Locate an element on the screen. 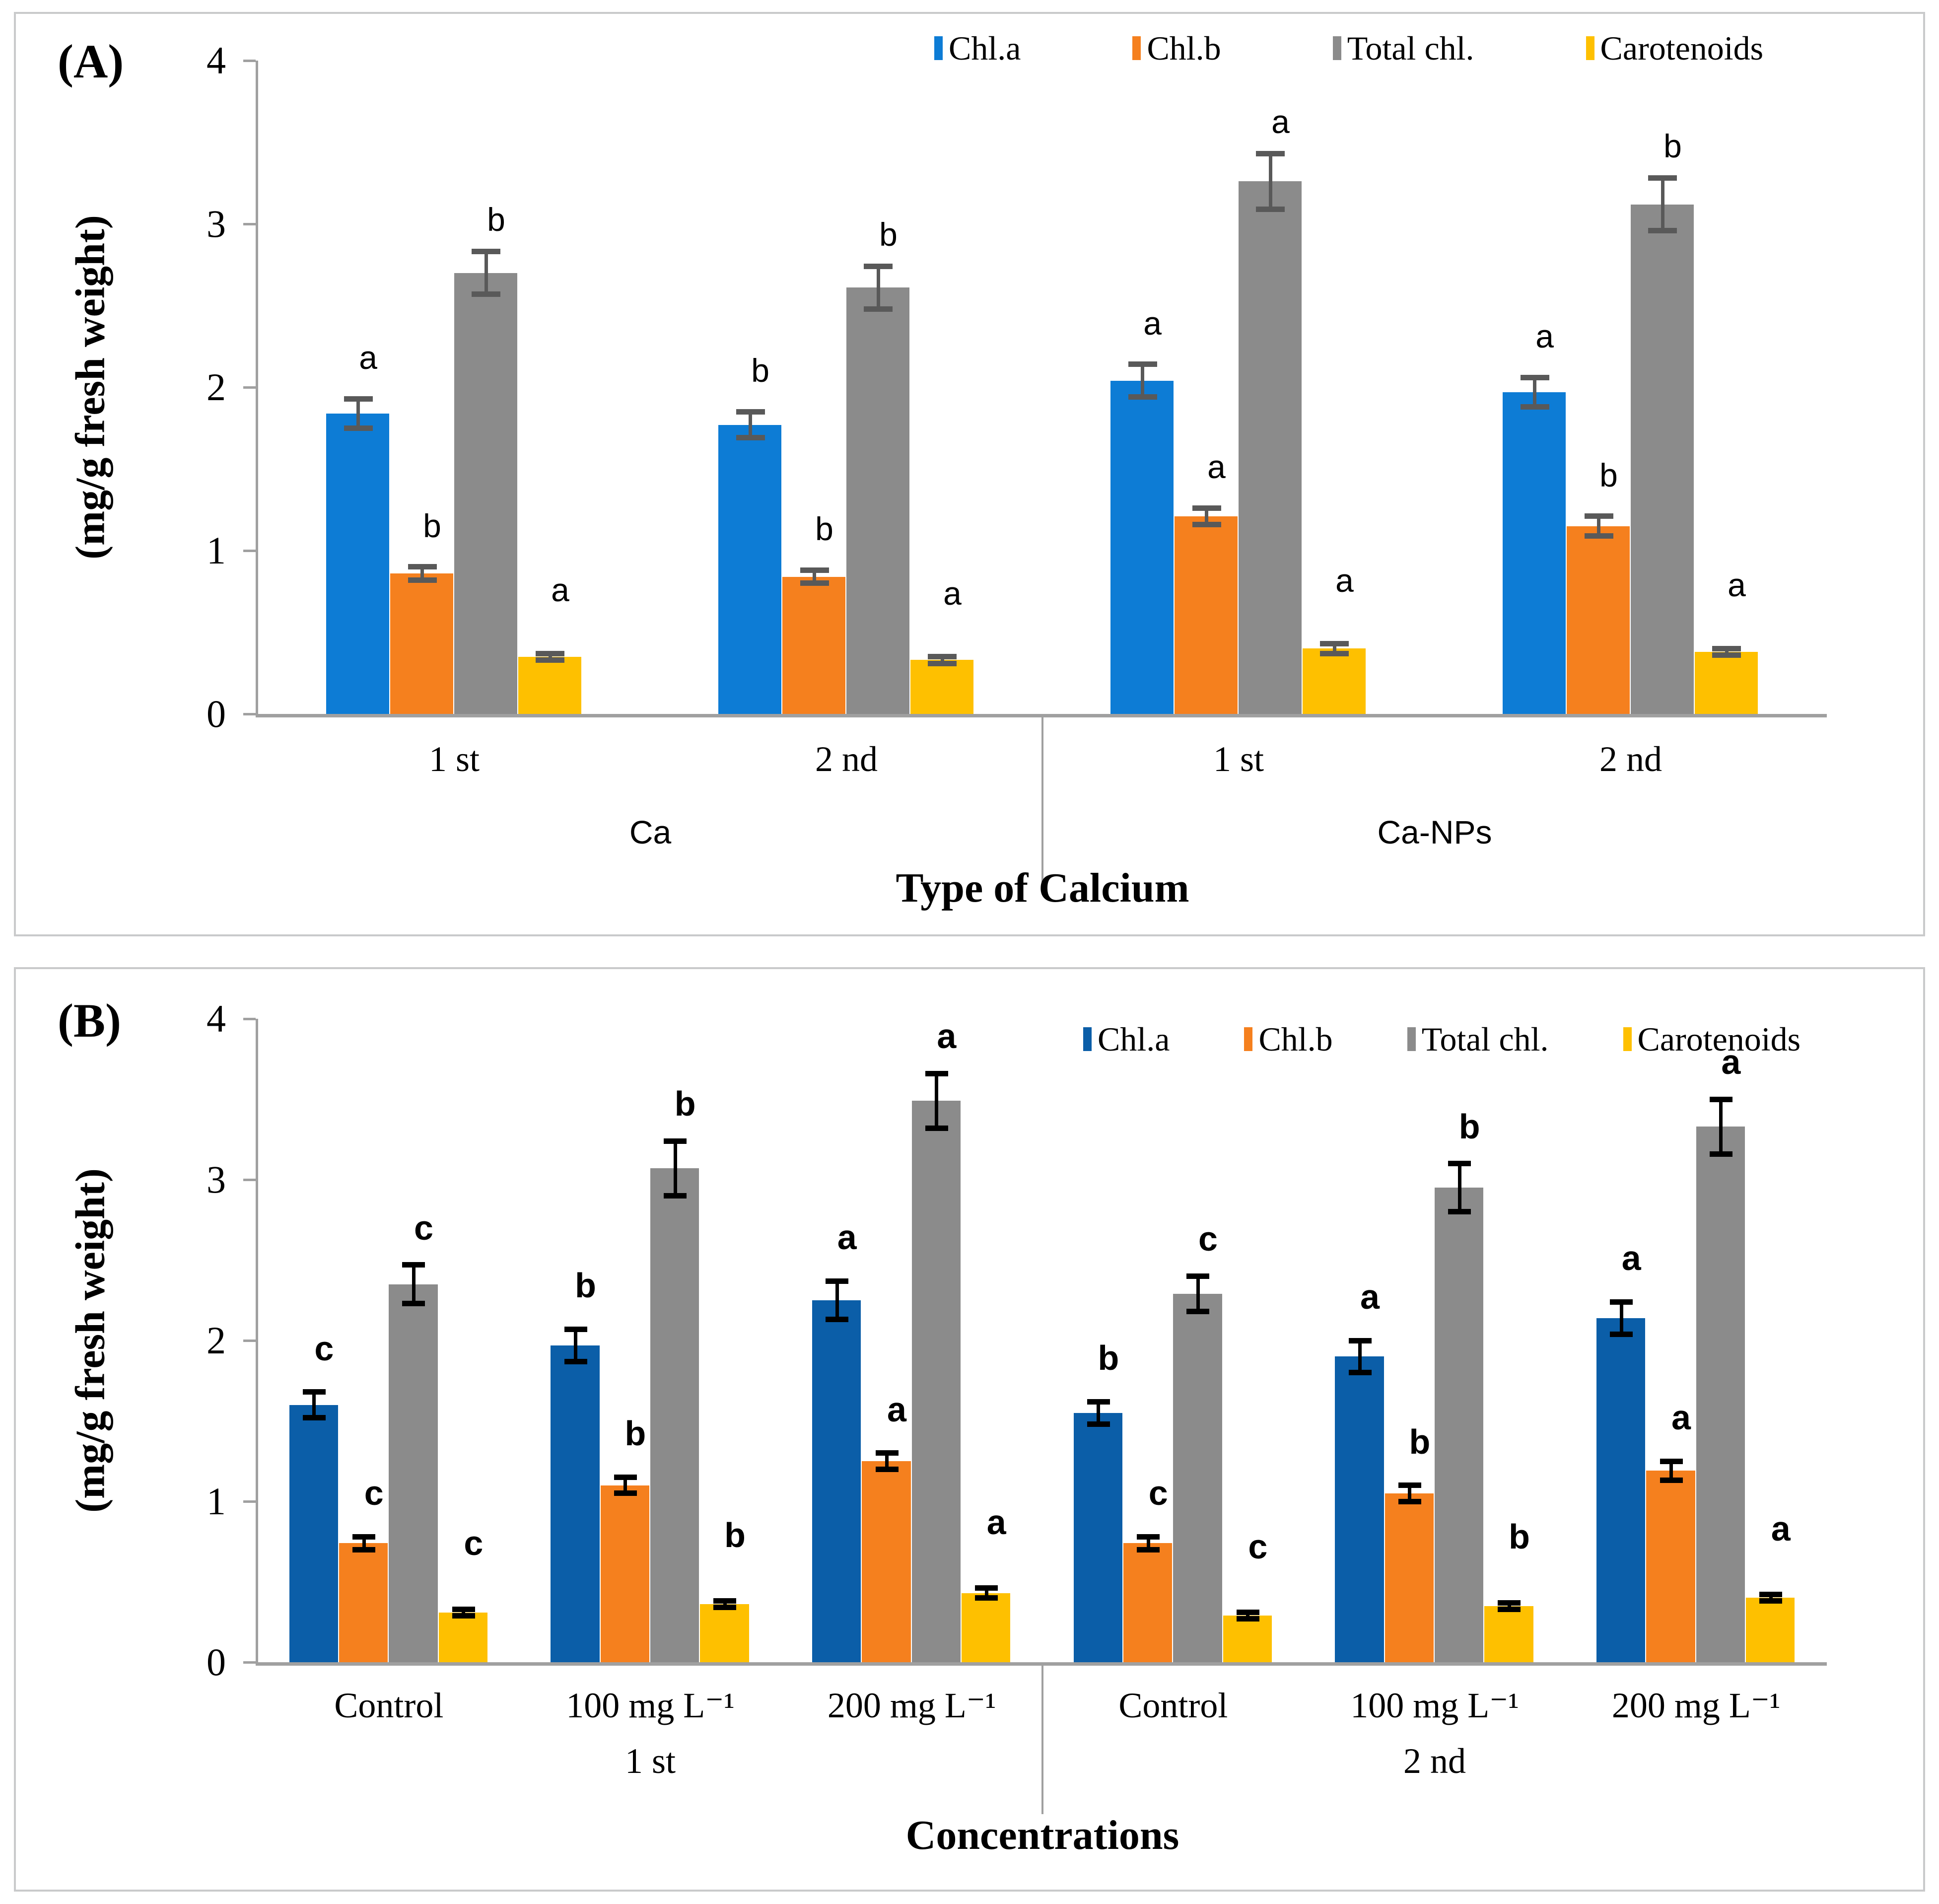  bar-totalchl-g6 is located at coordinates (1721, 1394).